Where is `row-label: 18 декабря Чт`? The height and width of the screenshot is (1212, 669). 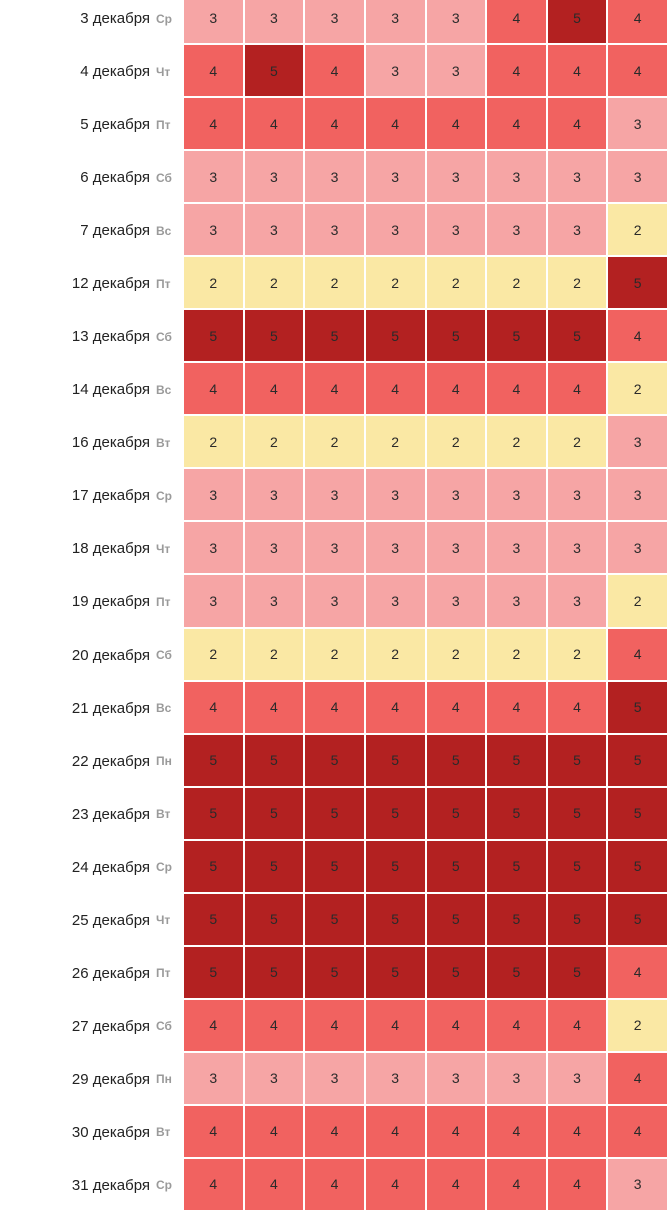
row-label: 18 декабря Чт is located at coordinates (88, 548).